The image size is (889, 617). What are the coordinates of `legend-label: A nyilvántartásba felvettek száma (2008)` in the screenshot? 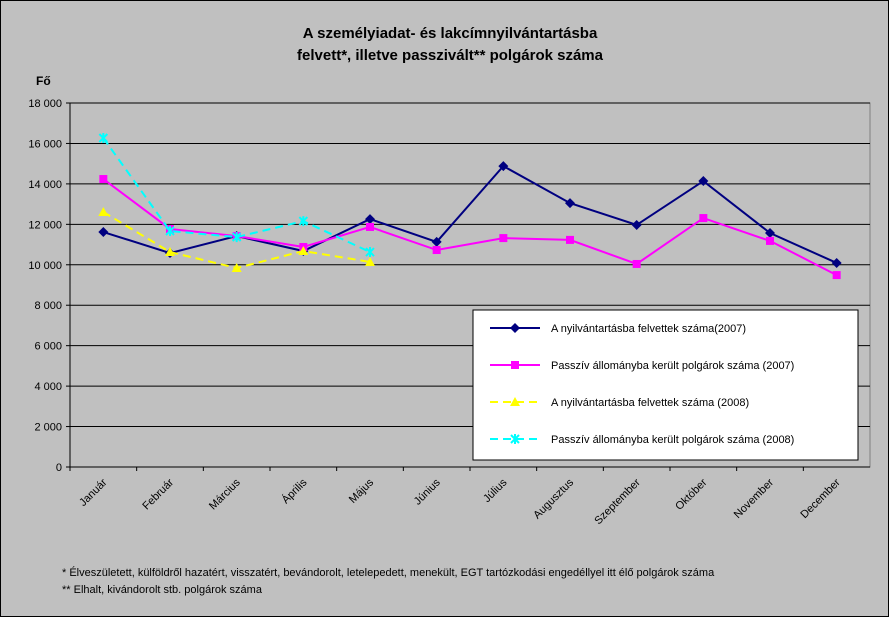 It's located at (650, 403).